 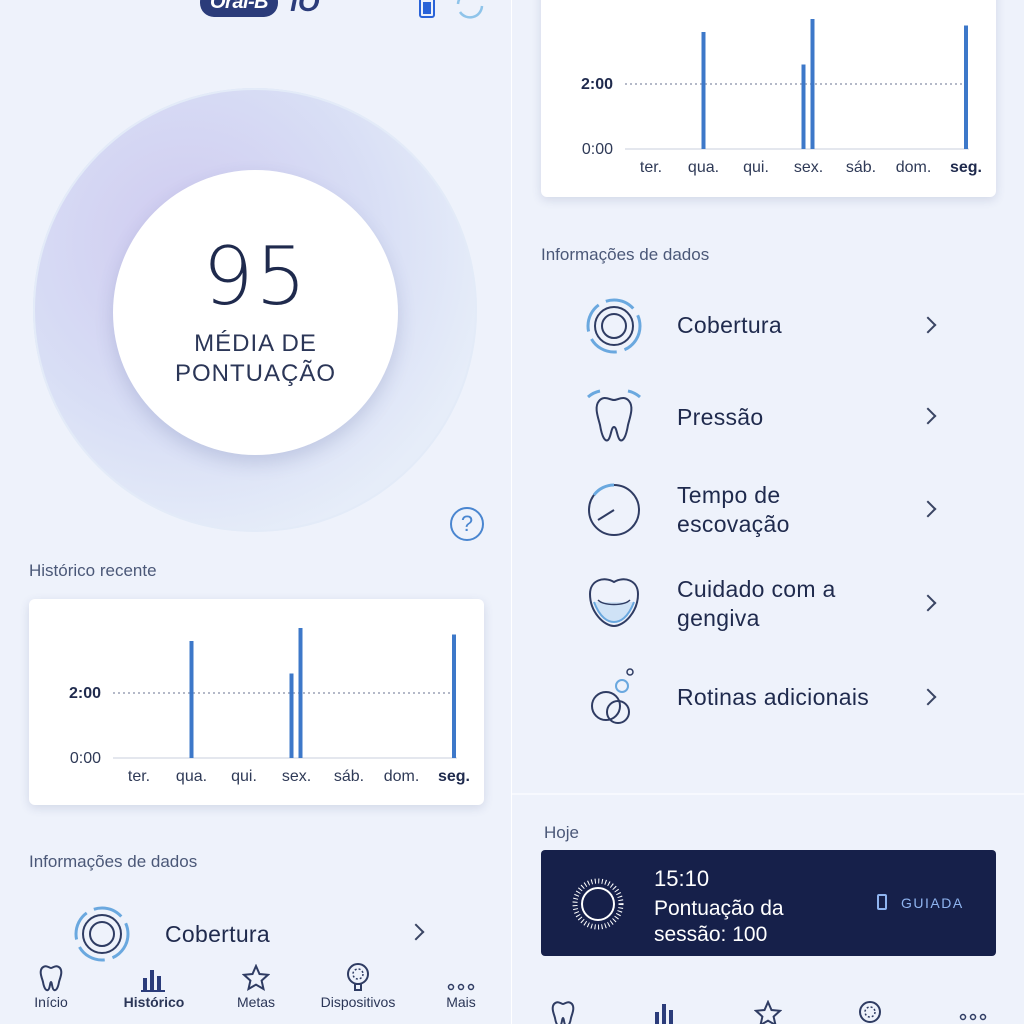 What do you see at coordinates (718, 618) in the screenshot?
I see `metric-label-line2: gengiva` at bounding box center [718, 618].